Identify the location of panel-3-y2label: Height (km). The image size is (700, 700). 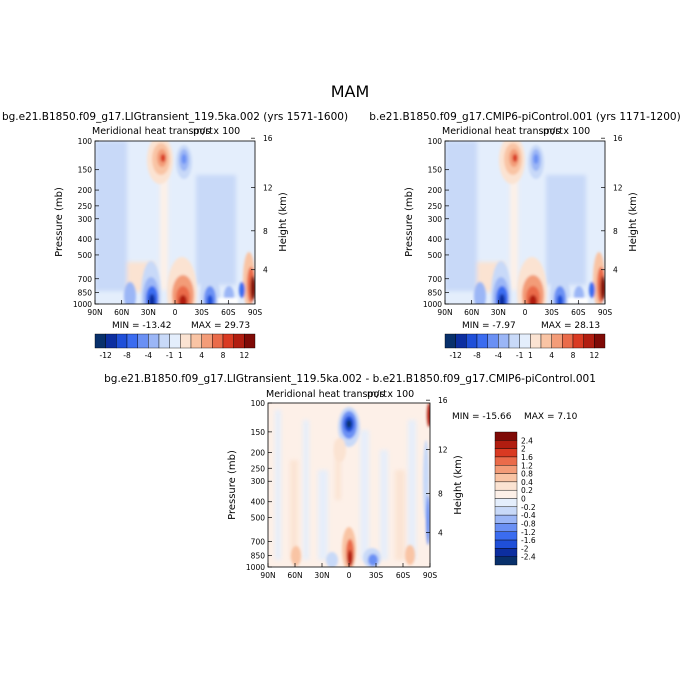
(458, 485).